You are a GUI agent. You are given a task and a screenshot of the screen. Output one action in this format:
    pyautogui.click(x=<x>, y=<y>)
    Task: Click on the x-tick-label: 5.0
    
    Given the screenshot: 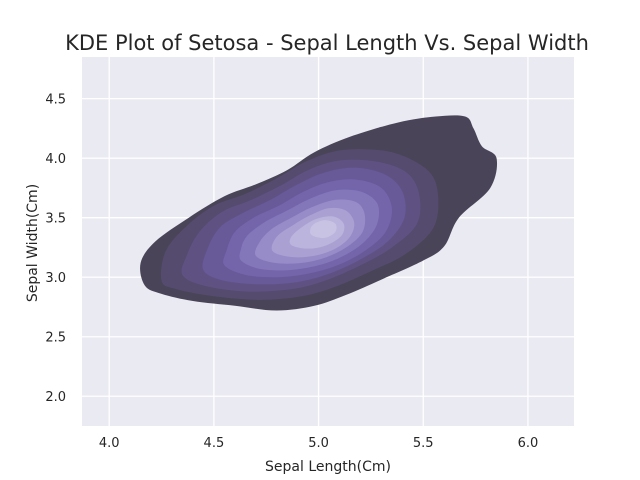 What is the action you would take?
    pyautogui.click(x=318, y=443)
    